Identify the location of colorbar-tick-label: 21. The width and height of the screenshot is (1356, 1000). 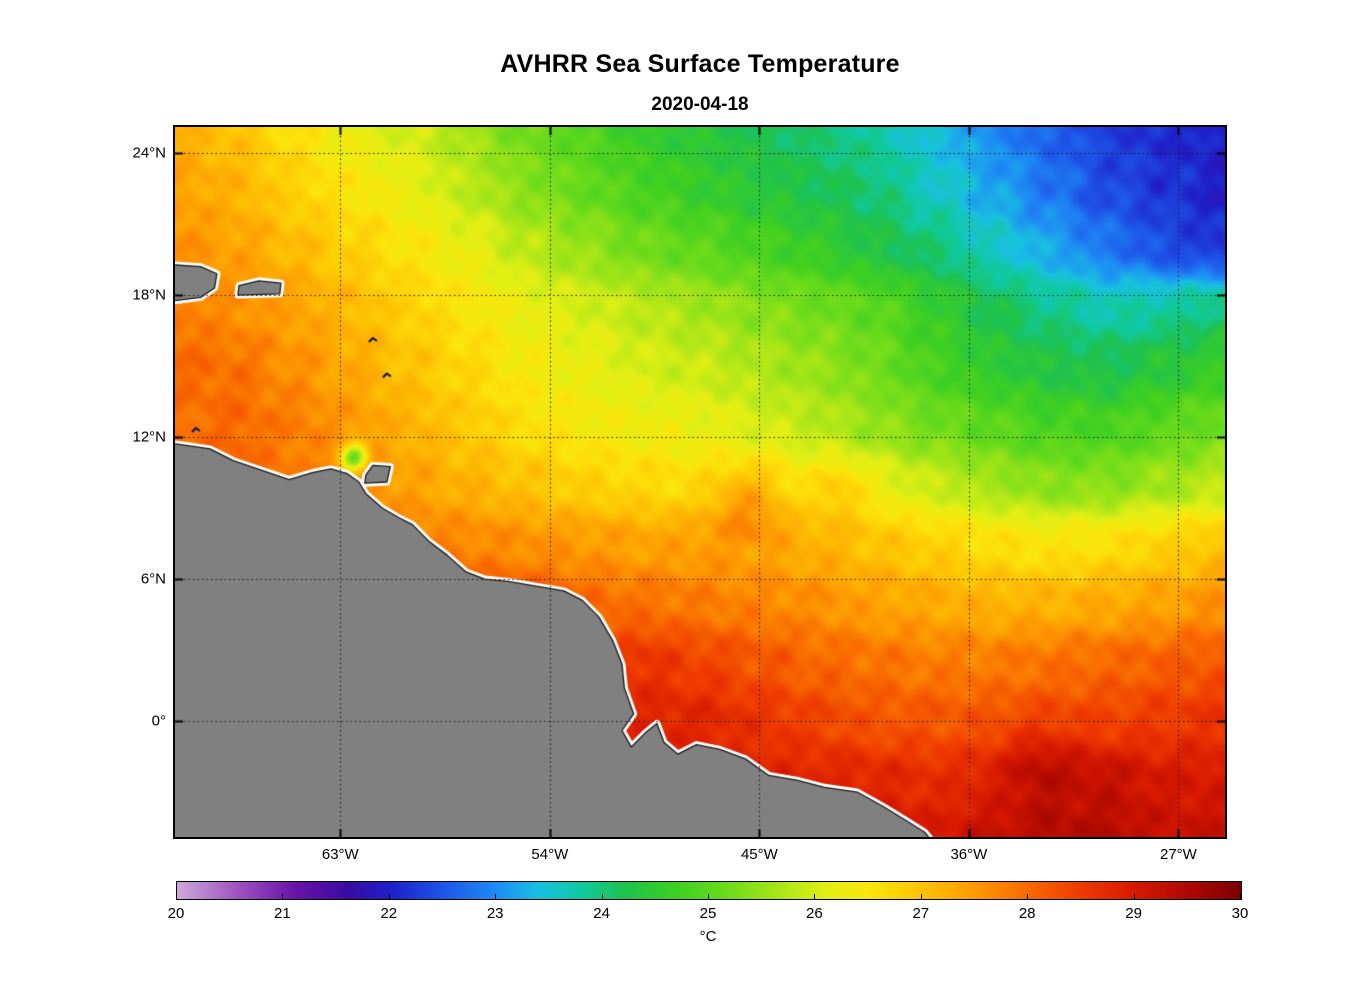
(282, 913).